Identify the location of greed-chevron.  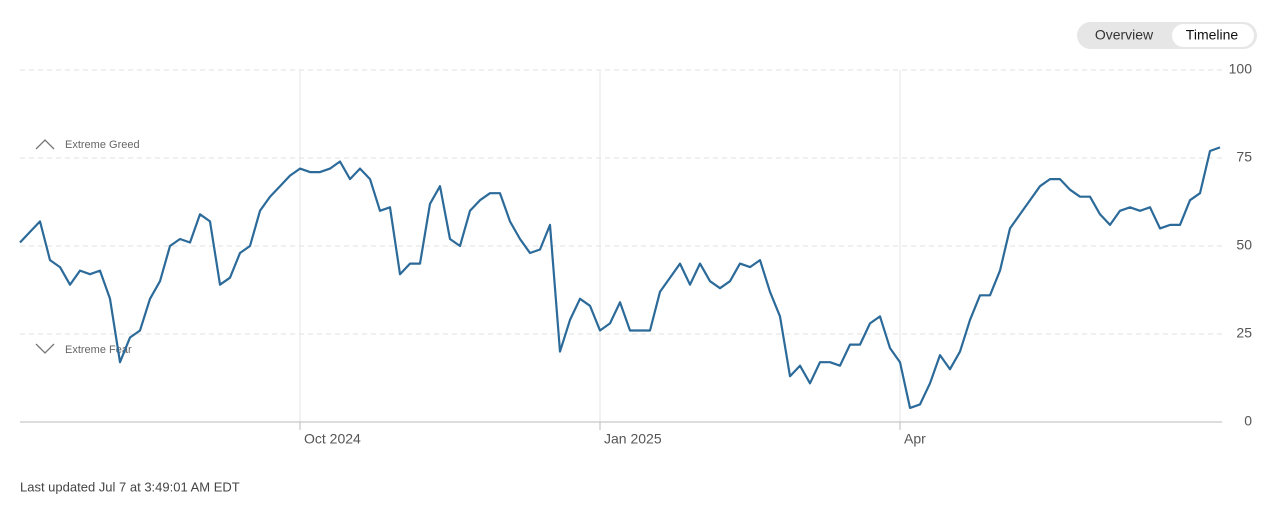
(45, 144).